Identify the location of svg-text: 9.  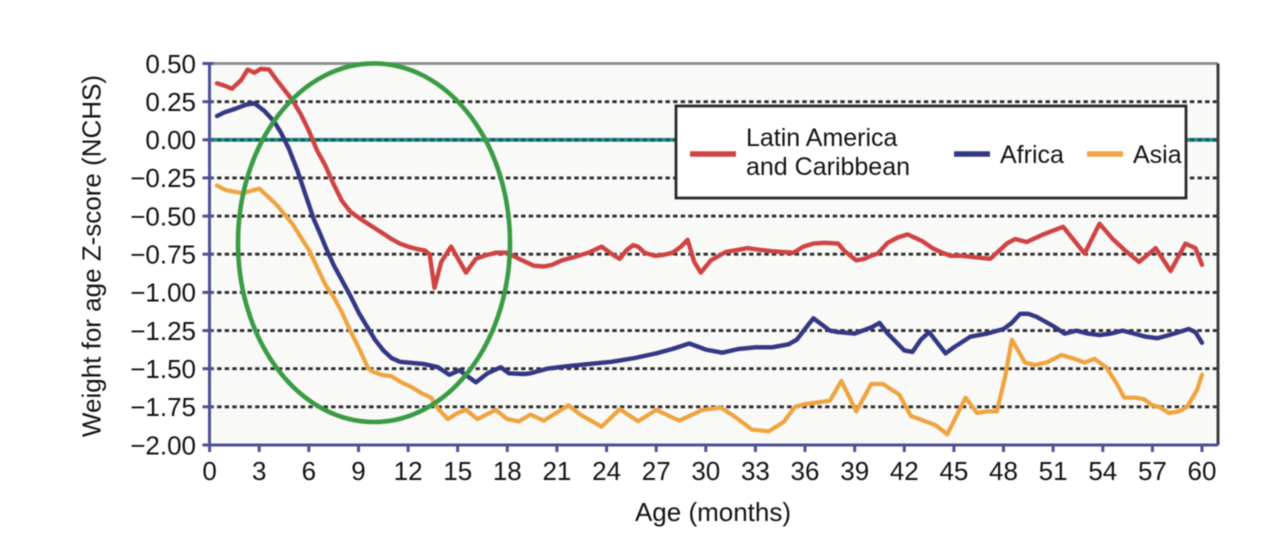
(358, 471).